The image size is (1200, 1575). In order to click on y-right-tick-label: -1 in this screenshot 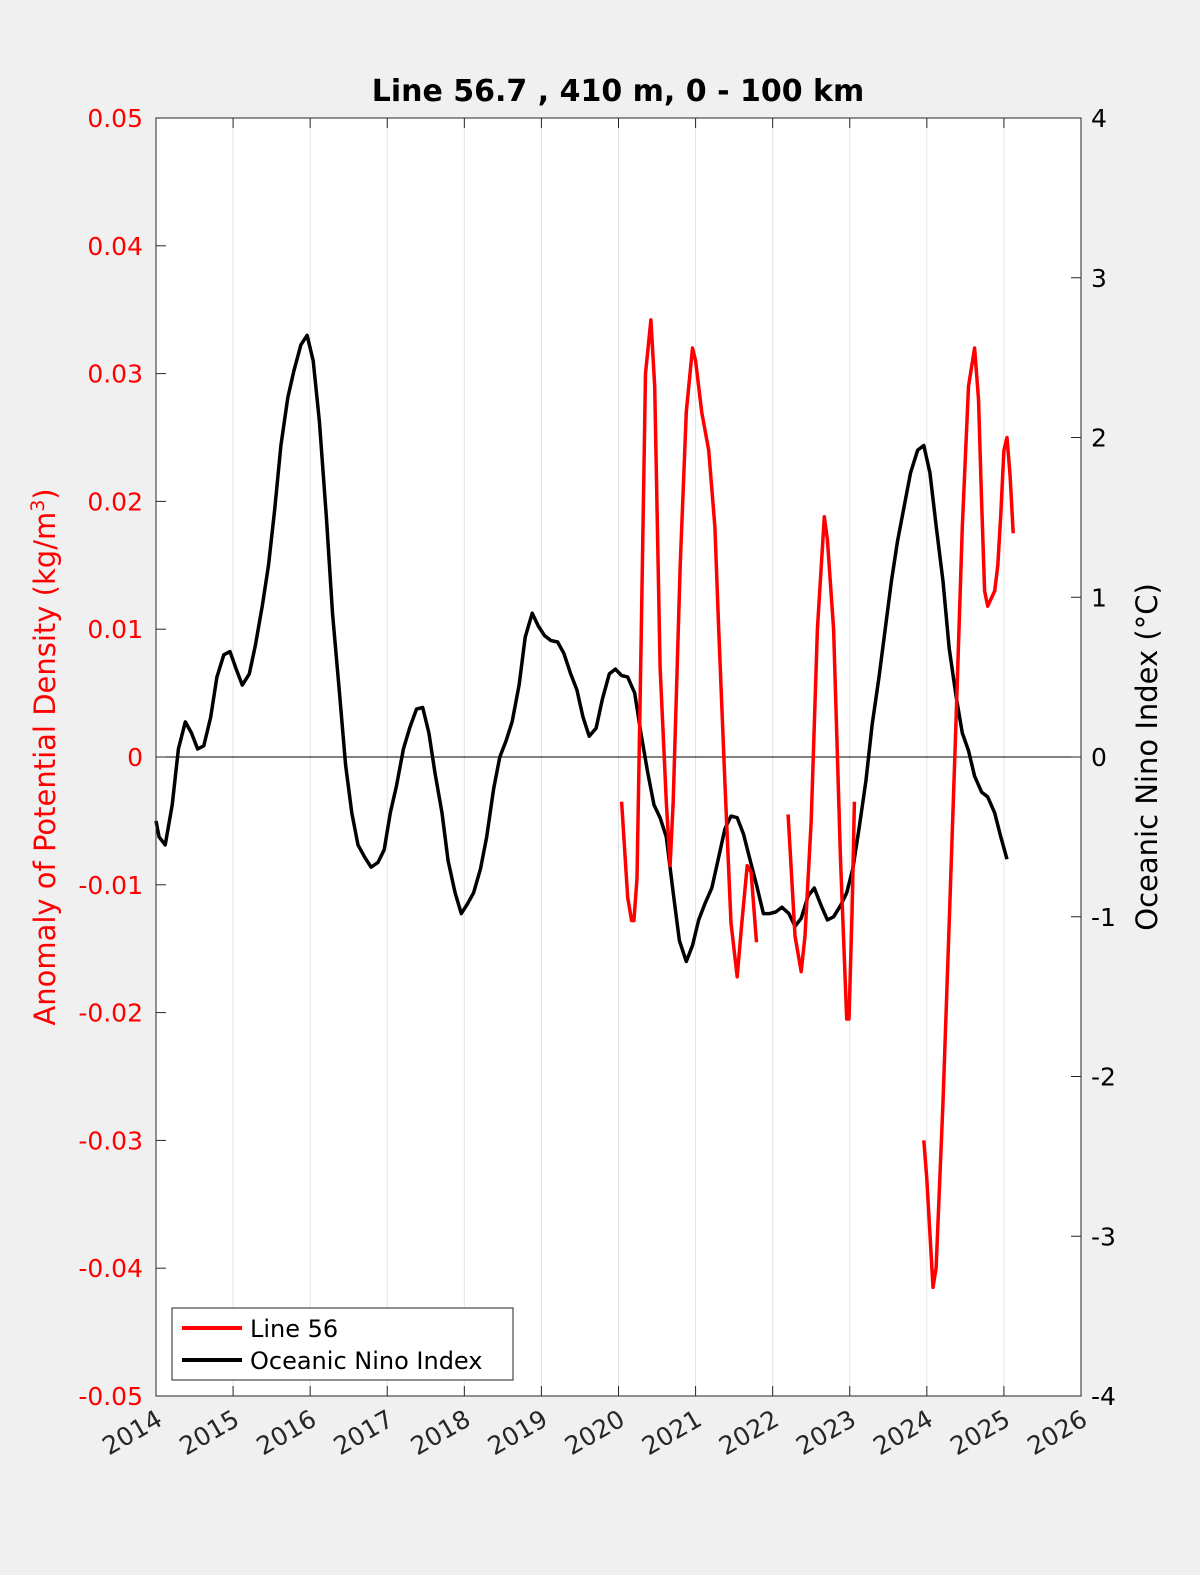, I will do `click(1103, 917)`.